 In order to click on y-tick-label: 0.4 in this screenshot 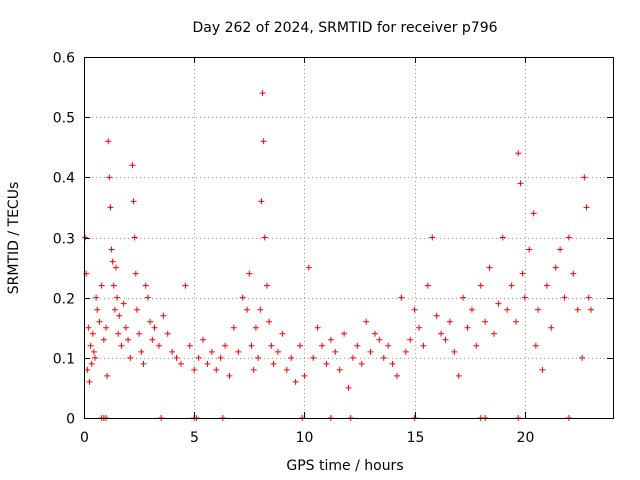, I will do `click(64, 179)`.